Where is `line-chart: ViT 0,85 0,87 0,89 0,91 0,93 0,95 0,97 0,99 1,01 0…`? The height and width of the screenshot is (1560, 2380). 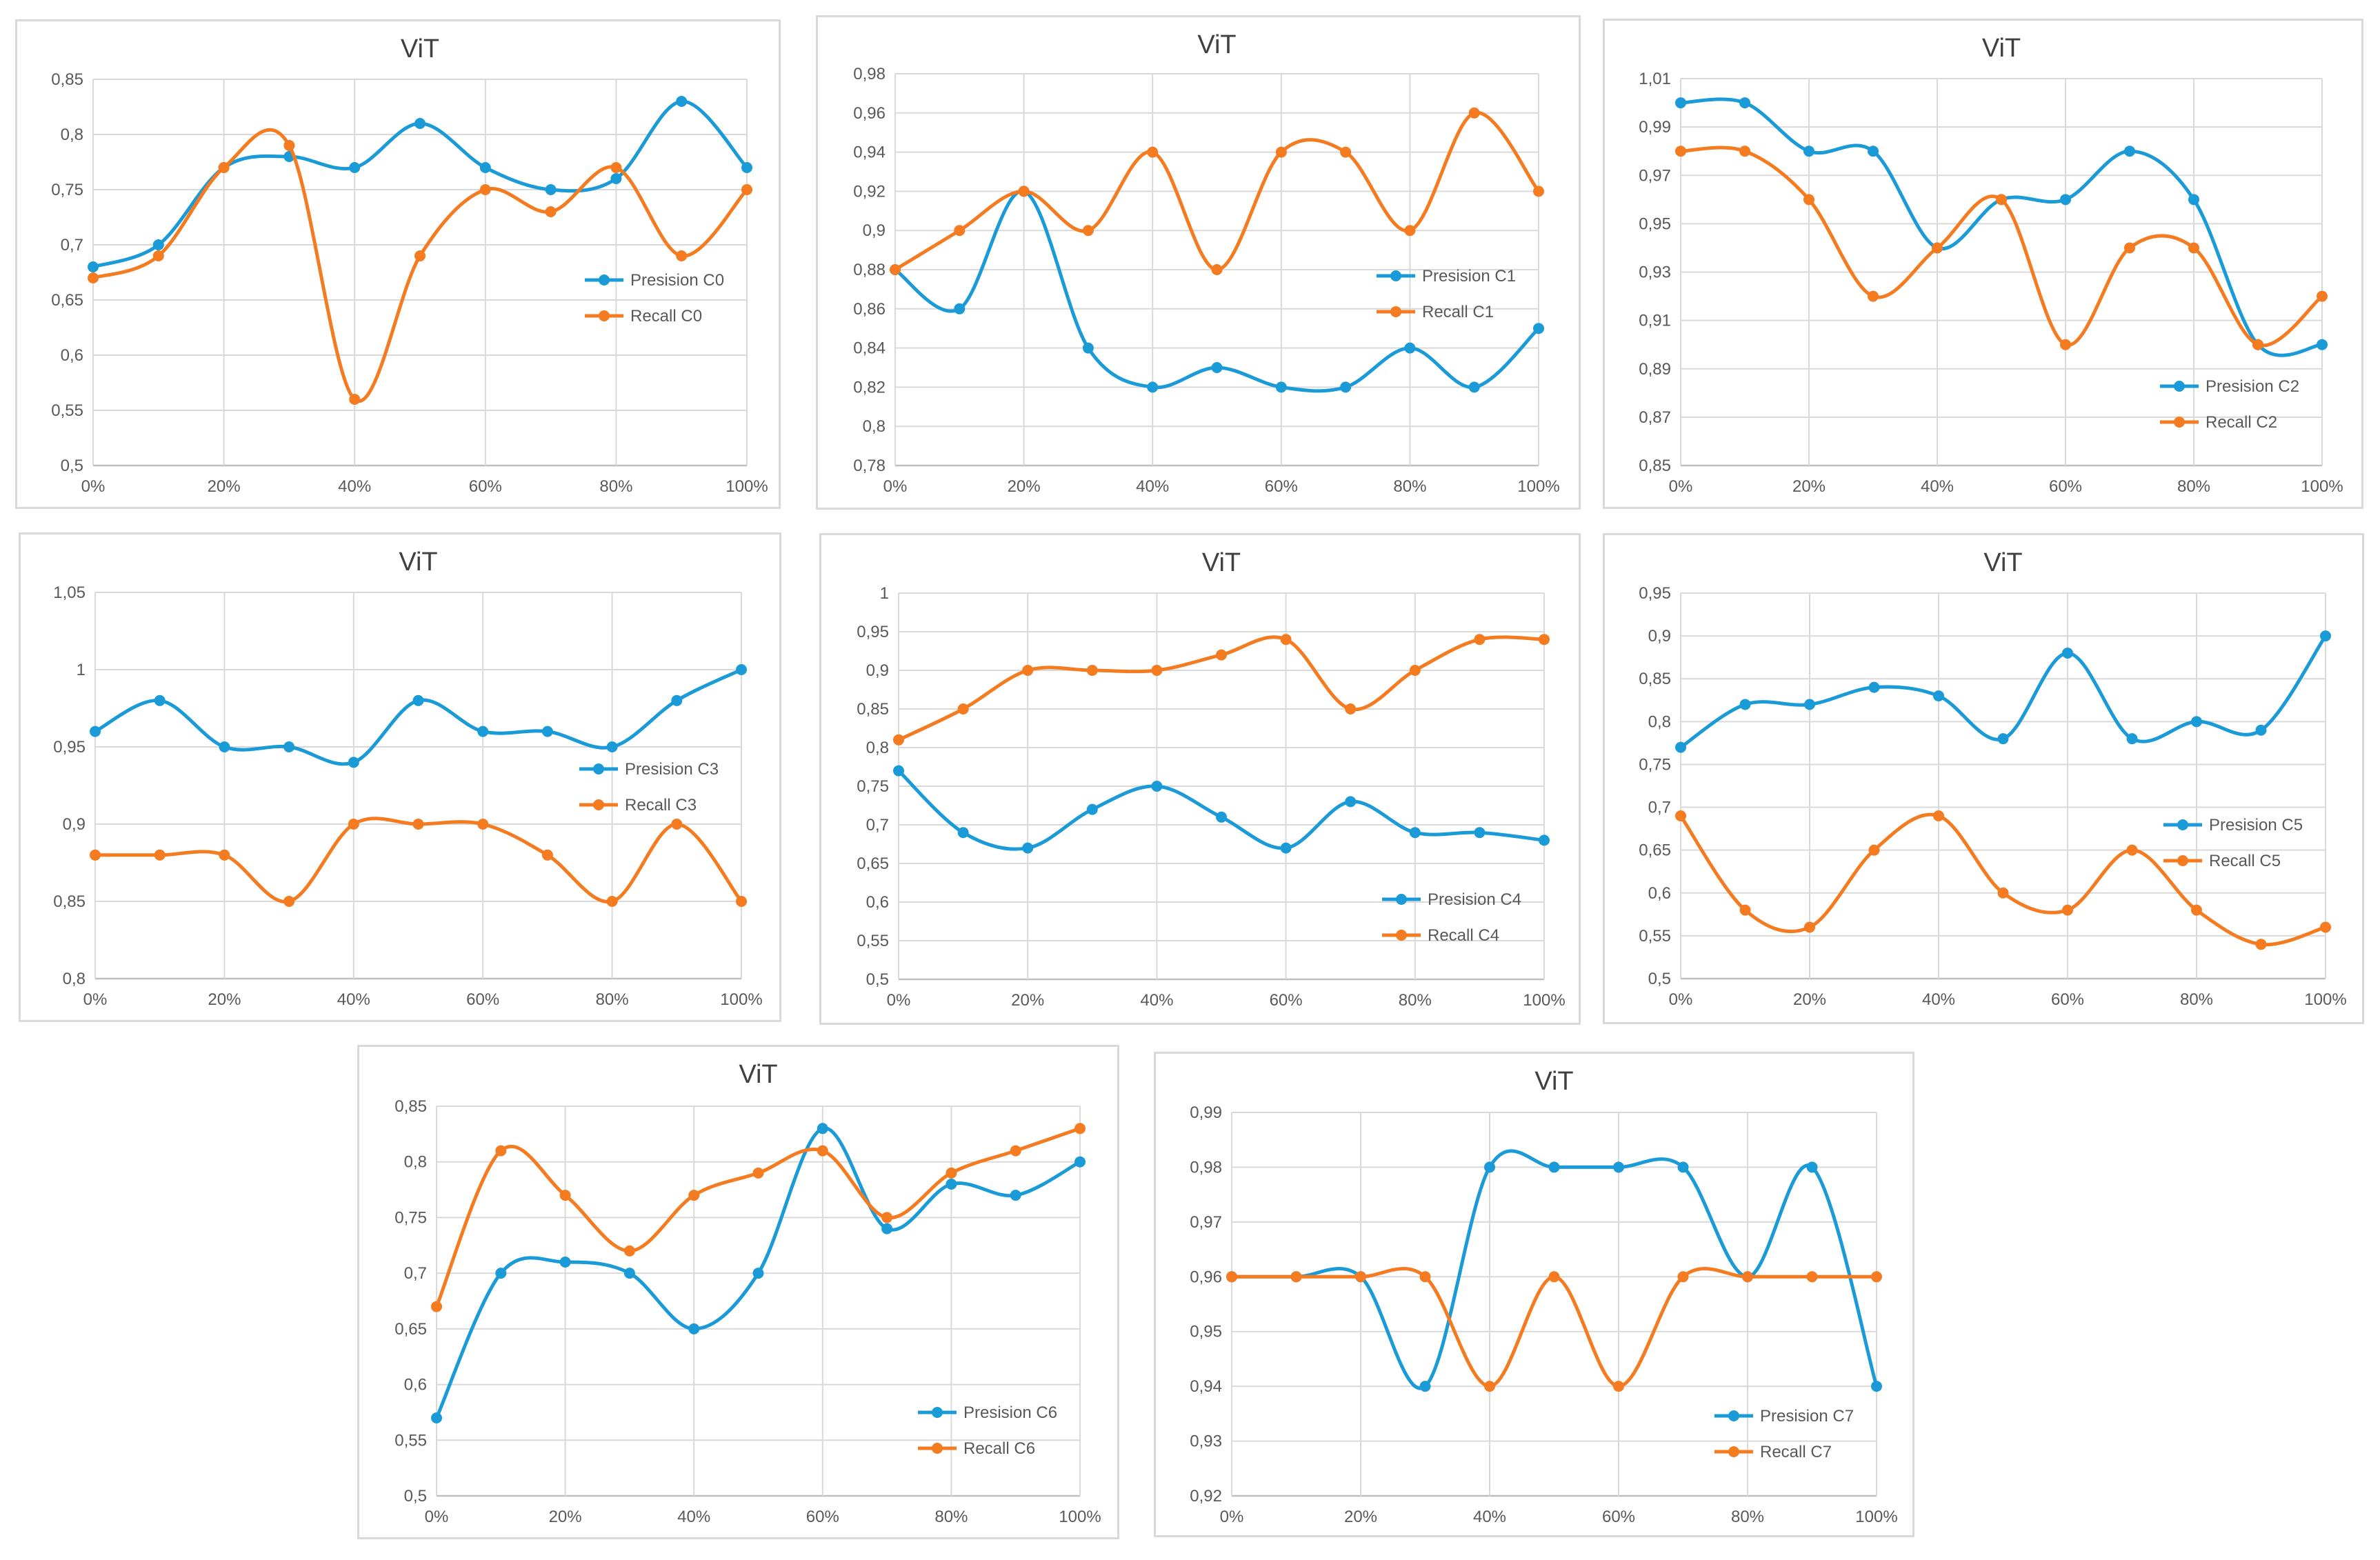
line-chart: ViT 0,85 0,87 0,89 0,91 0,93 0,95 0,97 0,99 1,01 0… is located at coordinates (1991, 265).